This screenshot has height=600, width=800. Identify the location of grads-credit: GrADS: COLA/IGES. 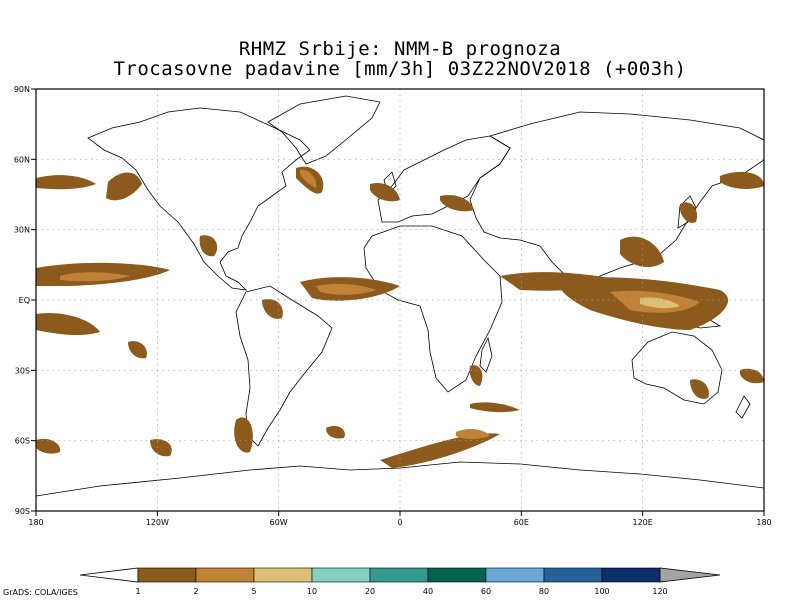
(40, 592).